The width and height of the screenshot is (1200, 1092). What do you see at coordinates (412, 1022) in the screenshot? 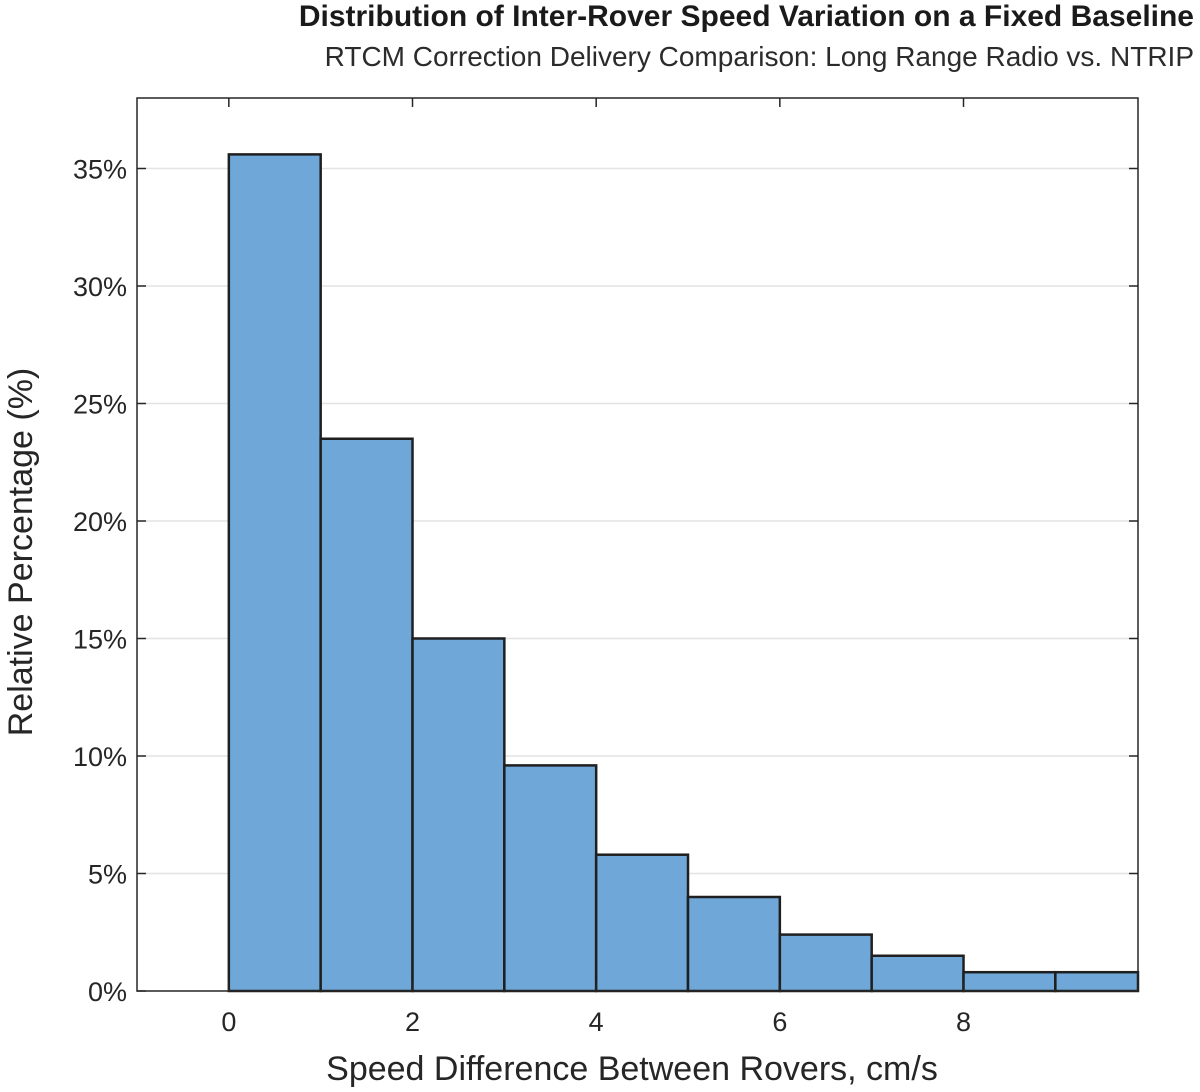
I see `x-tick-label-1: 2` at bounding box center [412, 1022].